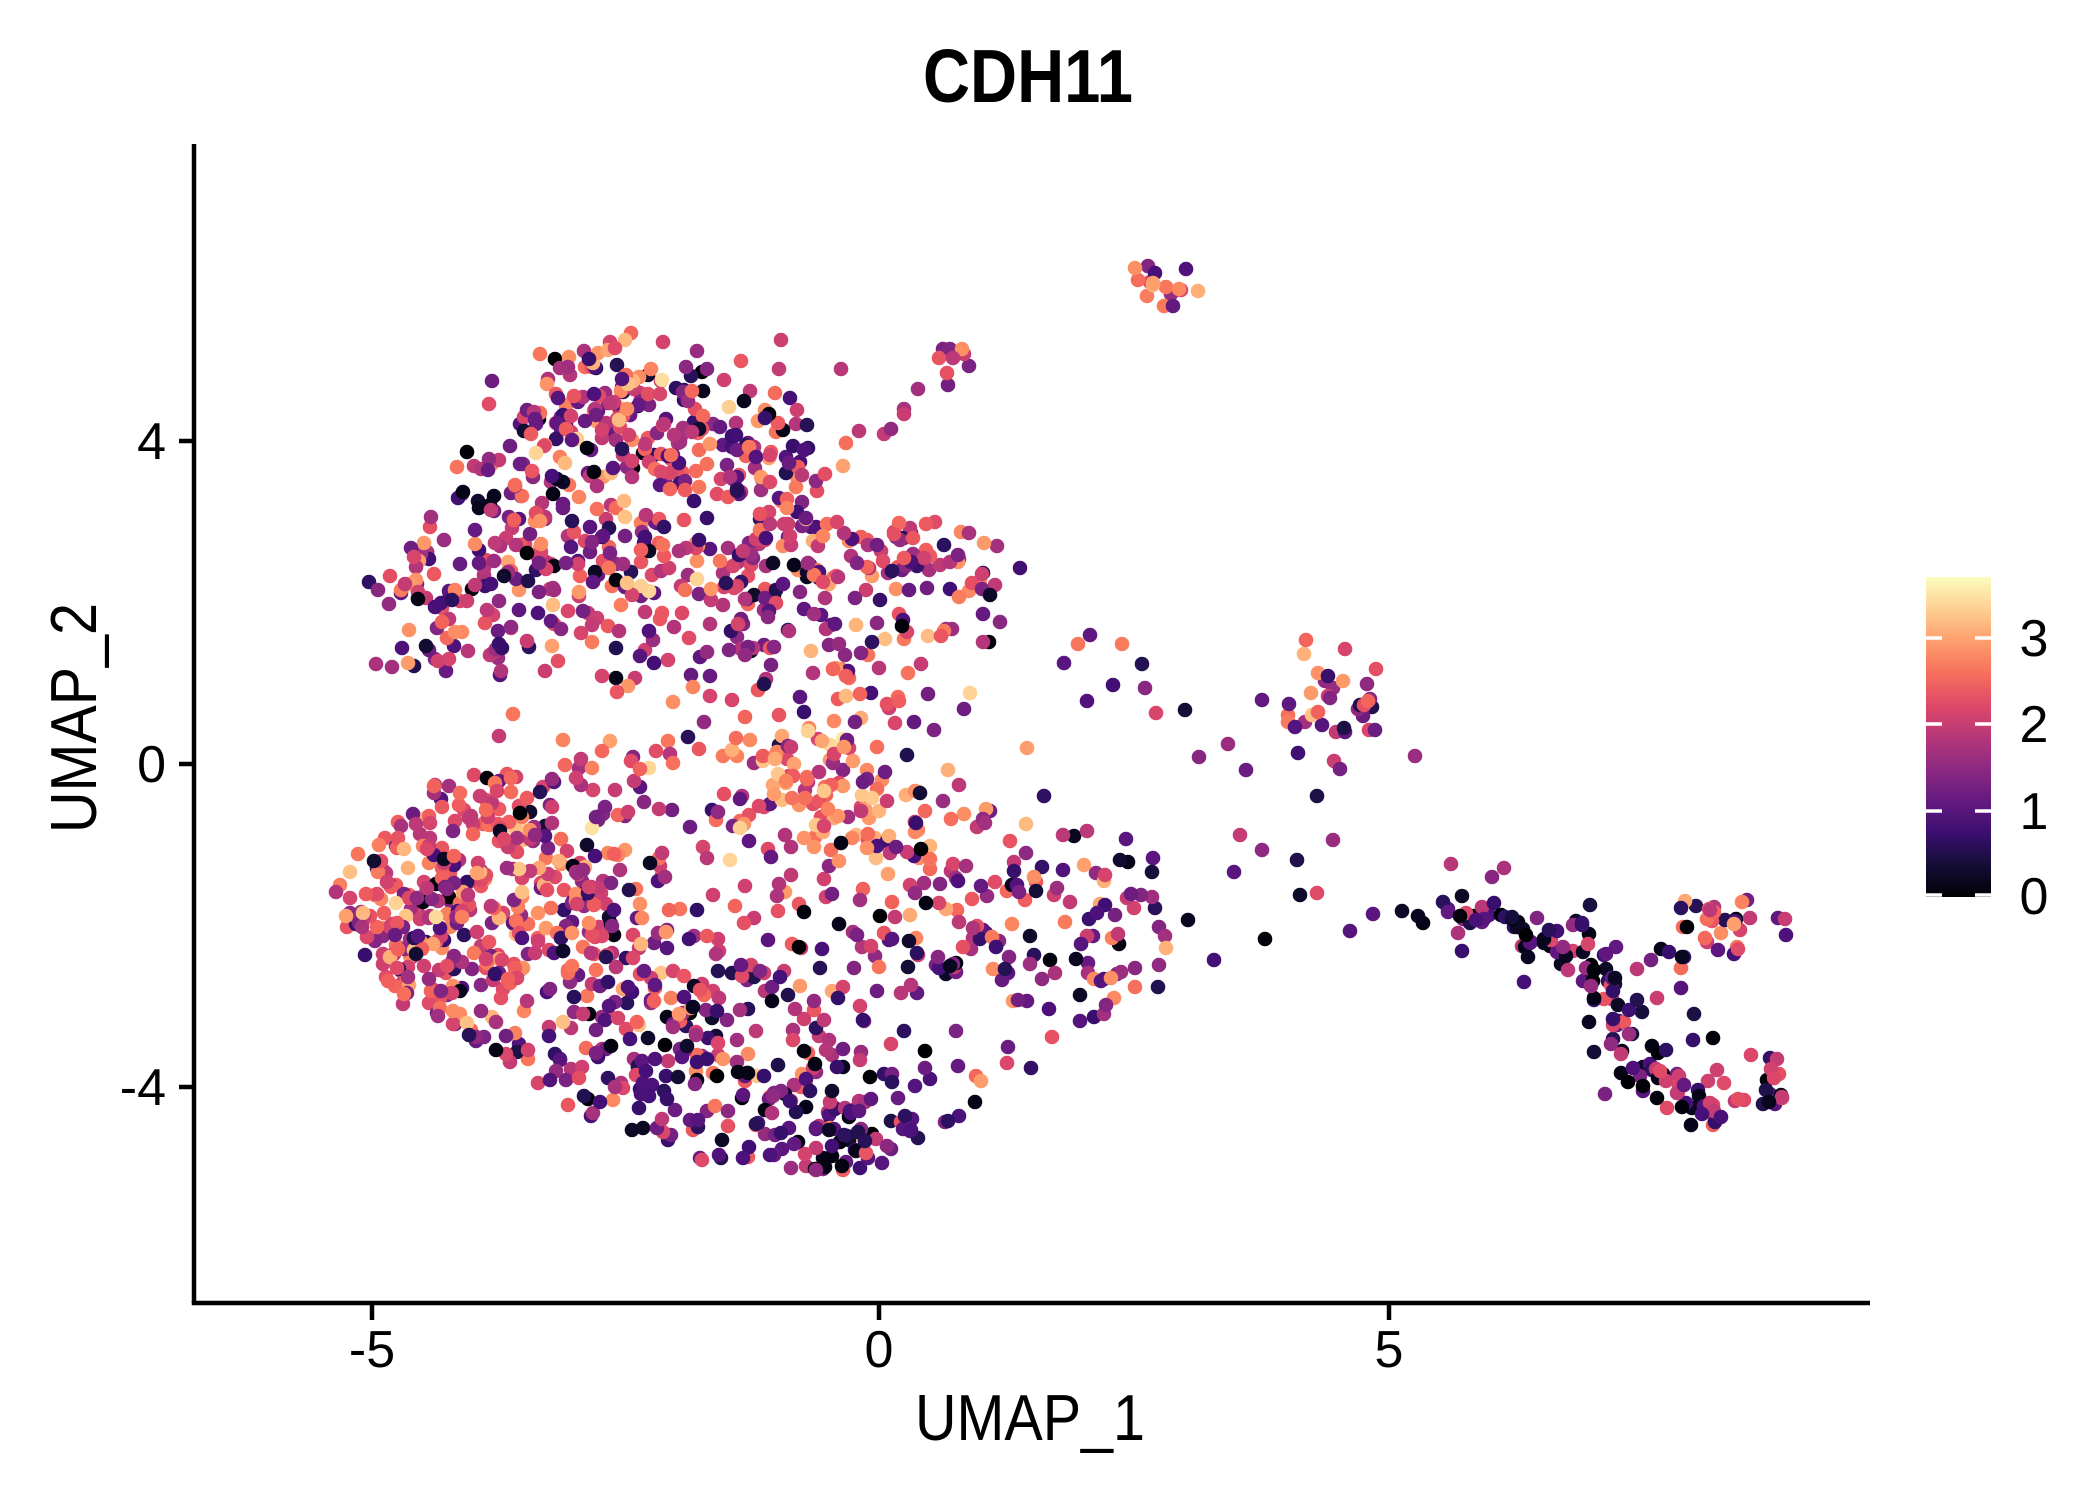 The width and height of the screenshot is (2100, 1500). Describe the element at coordinates (151, 442) in the screenshot. I see `svg-text: 4` at that location.